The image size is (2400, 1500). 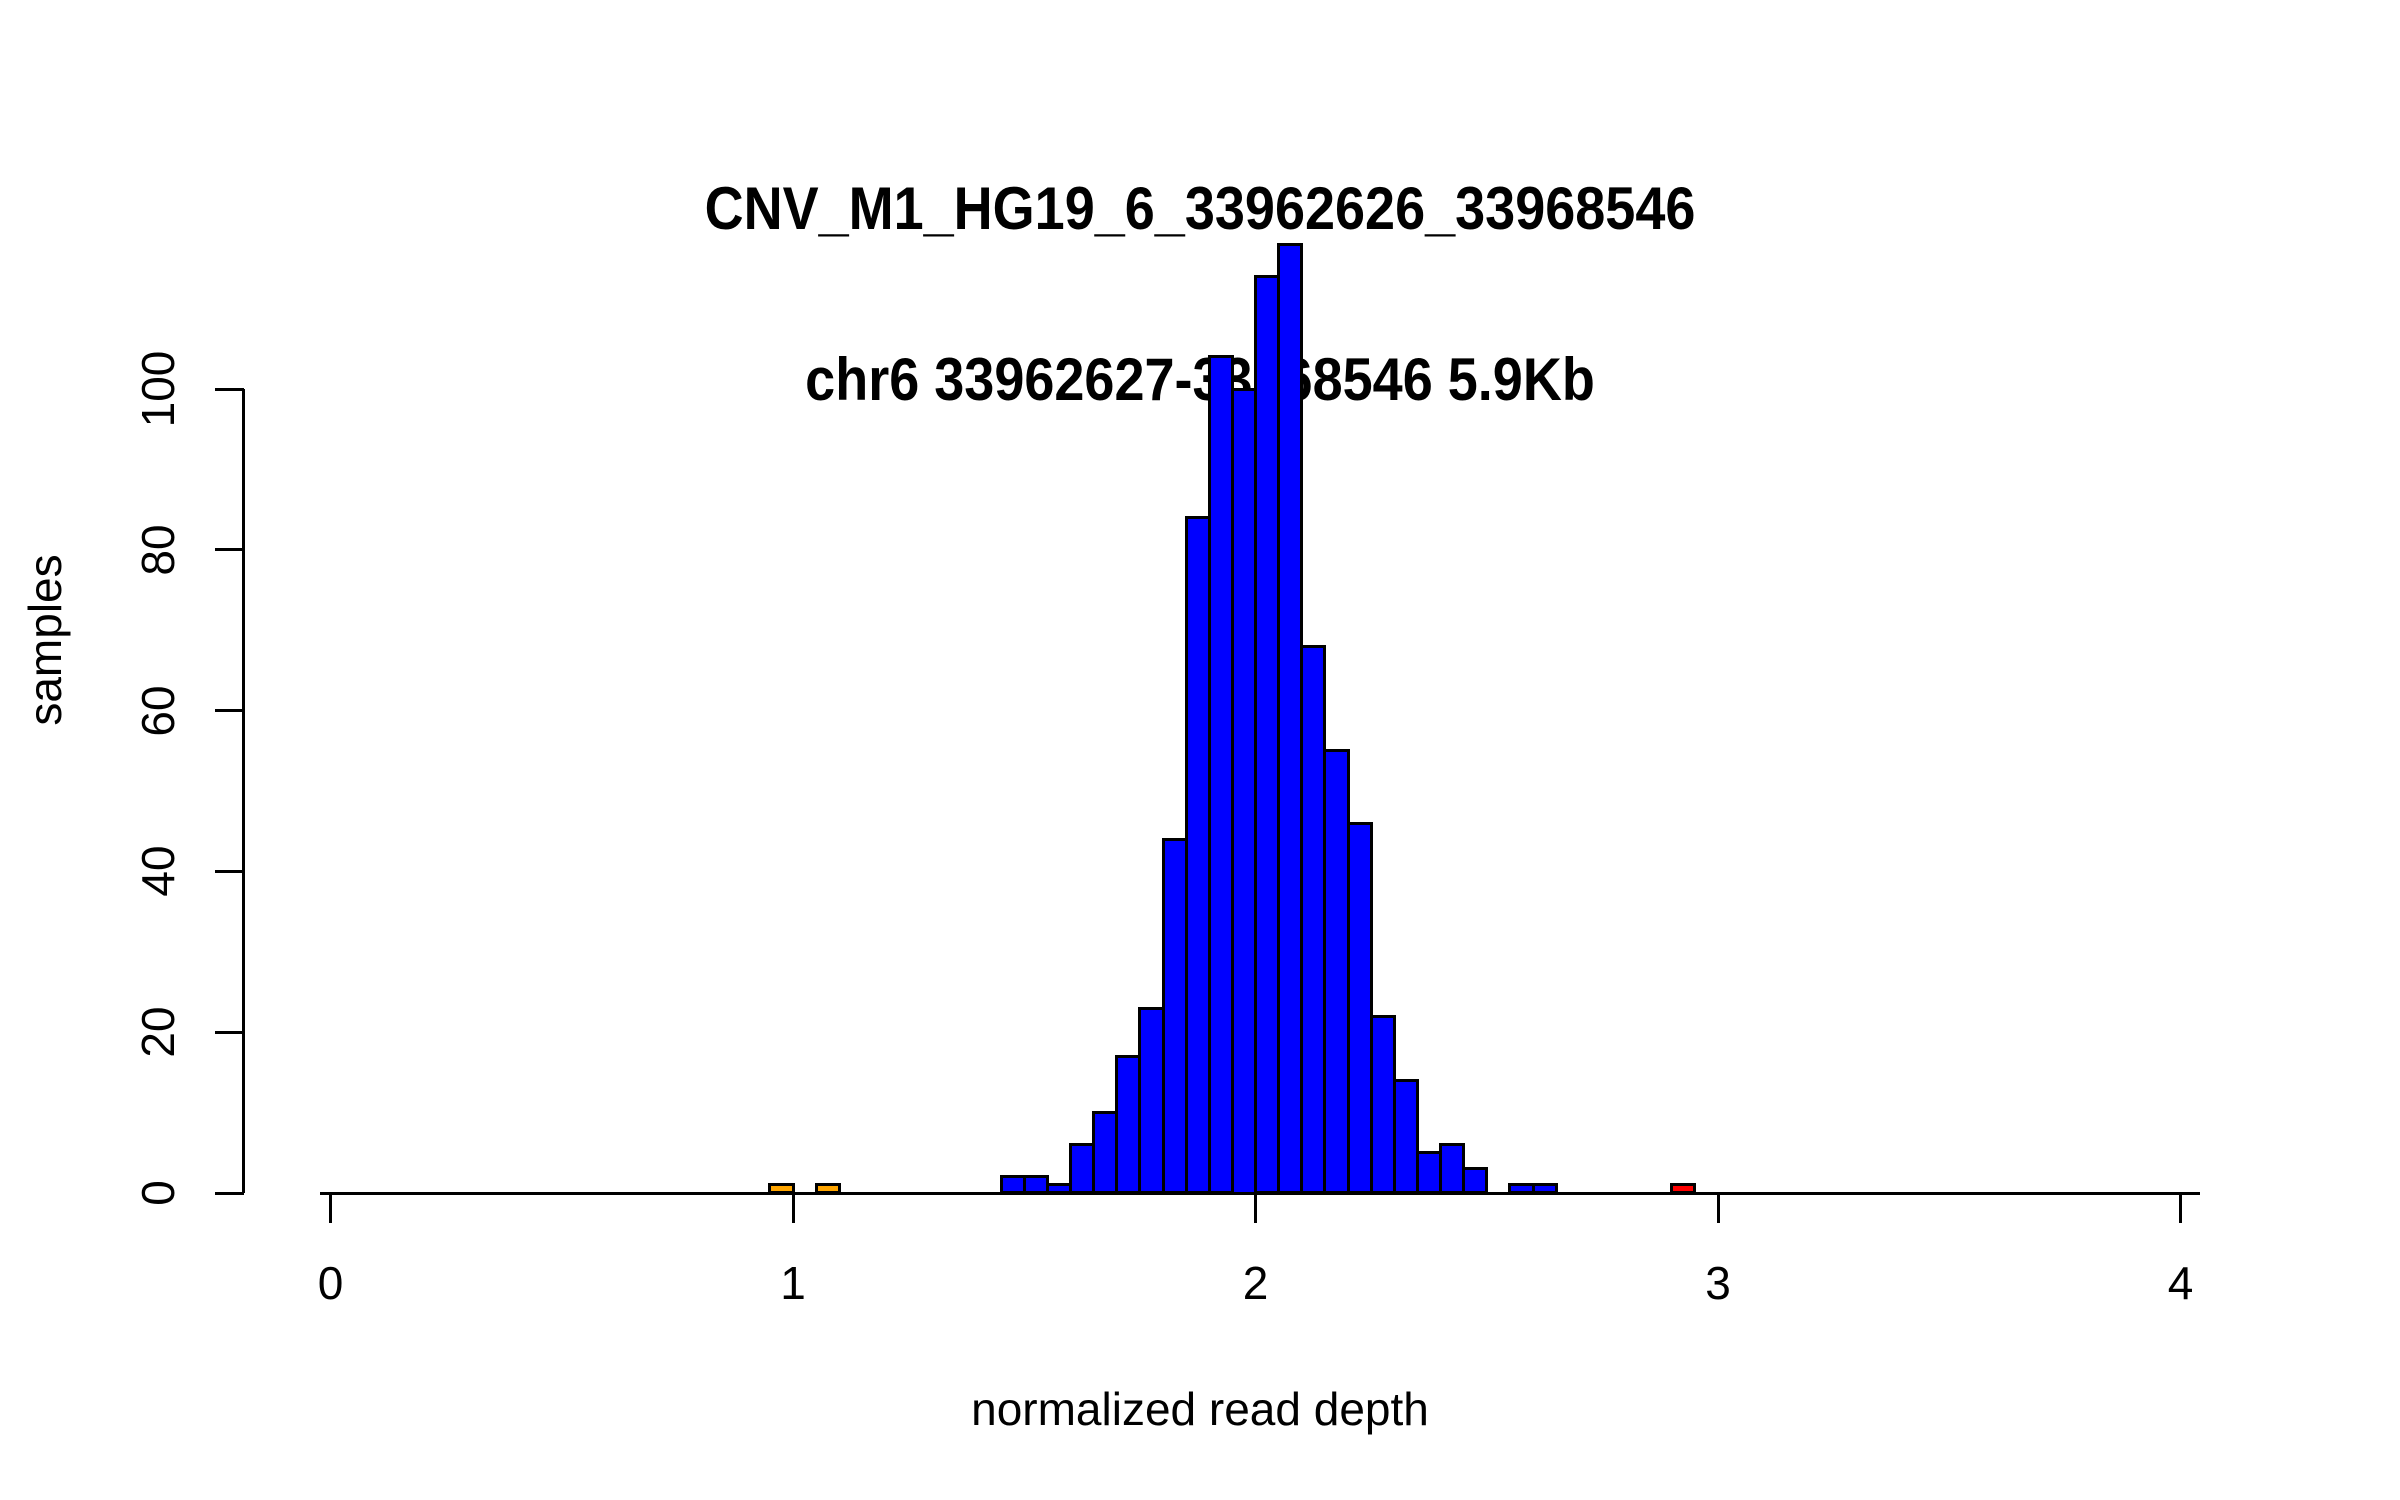 What do you see at coordinates (1200, 208) in the screenshot?
I see `page-title: CNV_M1_HG19_6_33962626_33968546` at bounding box center [1200, 208].